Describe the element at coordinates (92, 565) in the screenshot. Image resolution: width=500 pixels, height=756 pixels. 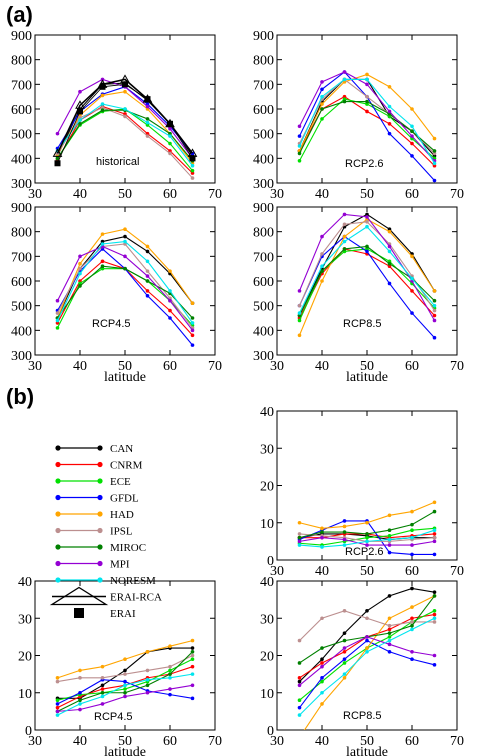
I see `legend-item-mpi: MPI` at that location.